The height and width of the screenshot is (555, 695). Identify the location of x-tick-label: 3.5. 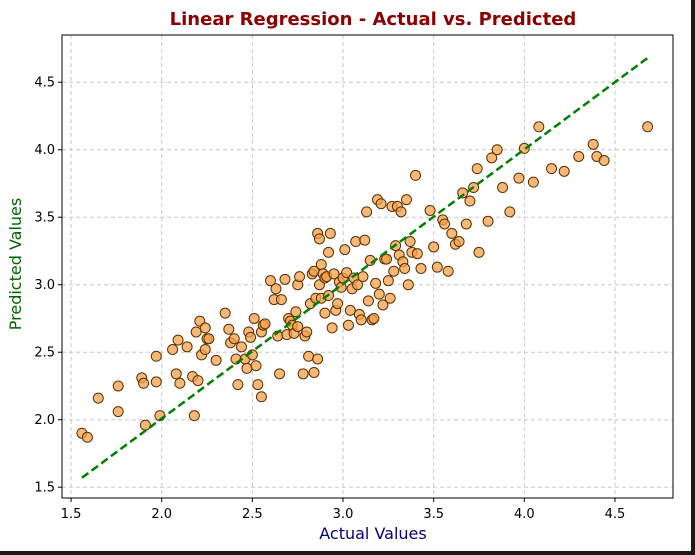
(433, 514).